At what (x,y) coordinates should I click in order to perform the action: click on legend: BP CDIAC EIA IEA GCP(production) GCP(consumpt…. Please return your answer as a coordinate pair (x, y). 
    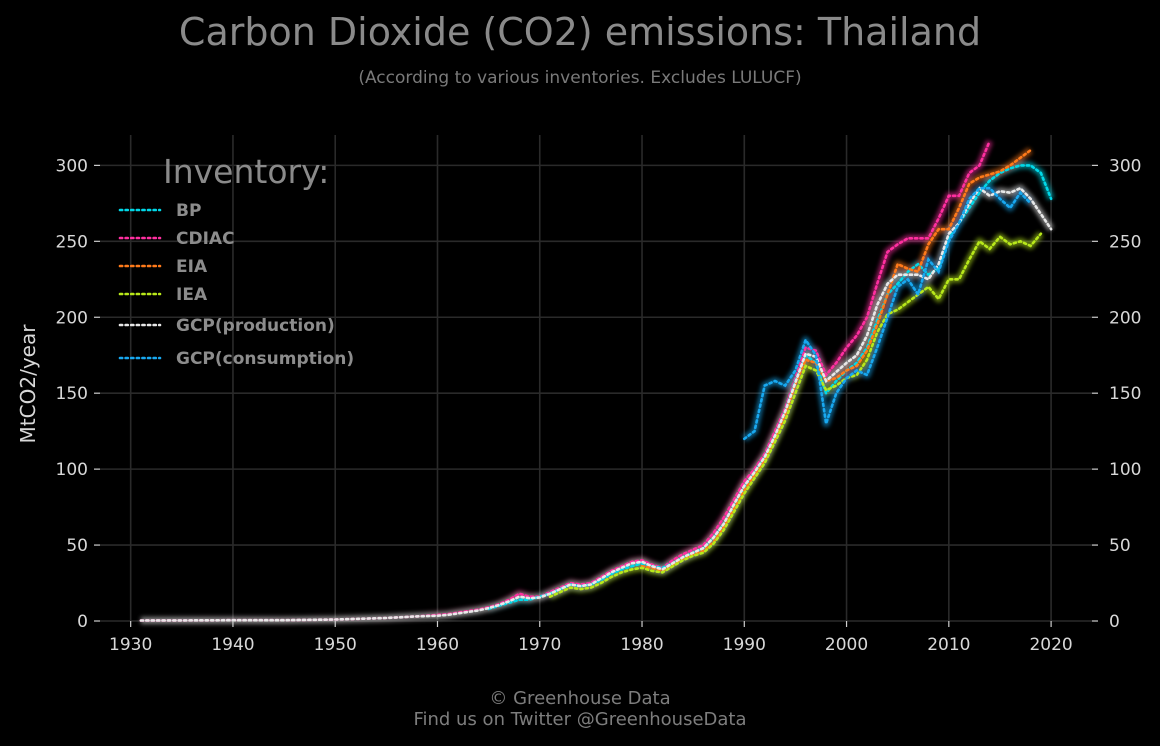
    Looking at the image, I should click on (236, 285).